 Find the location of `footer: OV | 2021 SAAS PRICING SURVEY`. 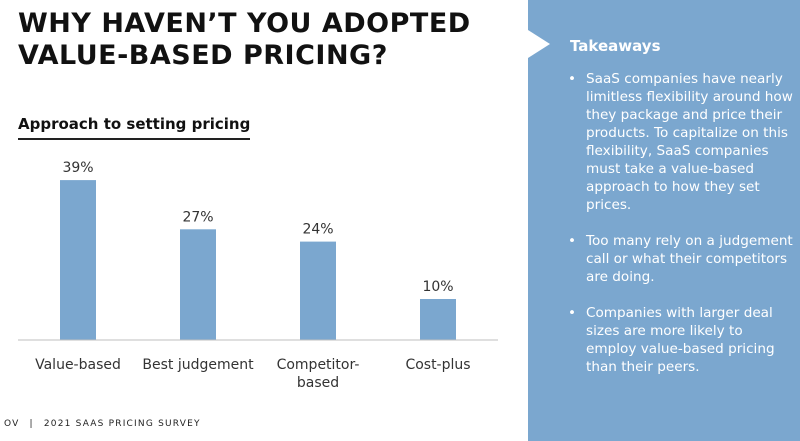

footer: OV | 2021 SAAS PRICING SURVEY is located at coordinates (102, 424).